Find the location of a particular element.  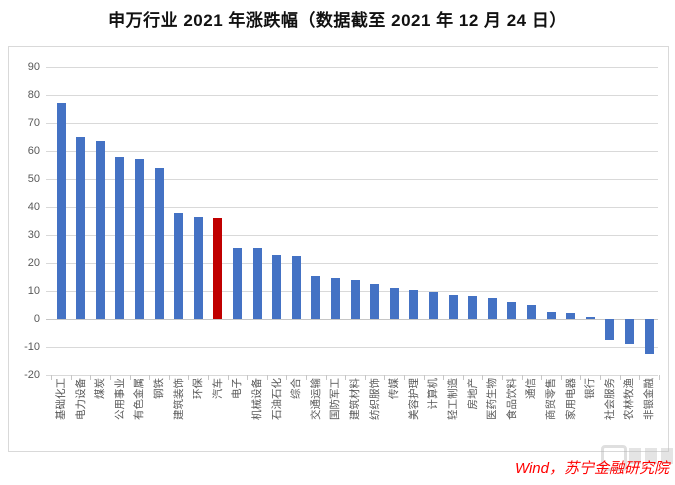

bar-机械设备 is located at coordinates (257, 283).